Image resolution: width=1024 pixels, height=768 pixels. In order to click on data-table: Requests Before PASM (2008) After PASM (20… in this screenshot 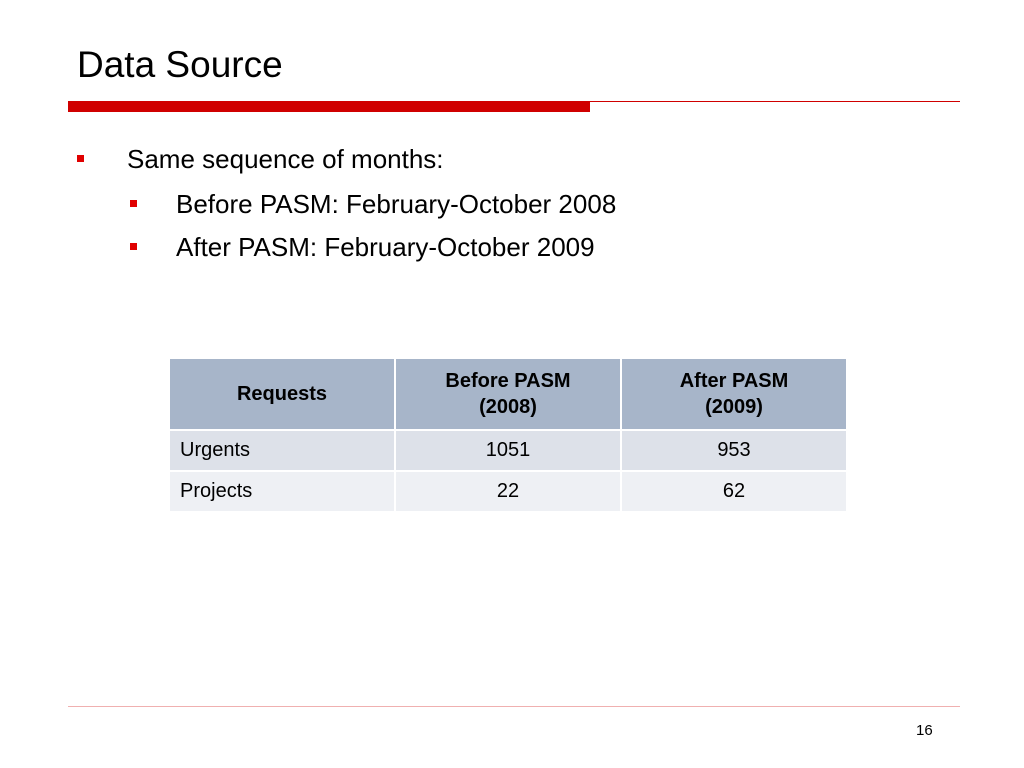, I will do `click(508, 435)`.